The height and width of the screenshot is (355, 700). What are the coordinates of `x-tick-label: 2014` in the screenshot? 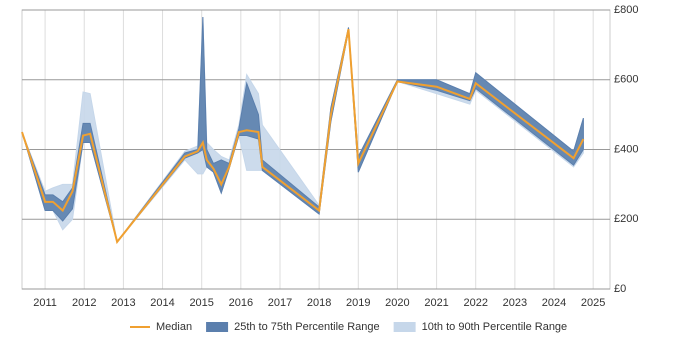 It's located at (162, 303).